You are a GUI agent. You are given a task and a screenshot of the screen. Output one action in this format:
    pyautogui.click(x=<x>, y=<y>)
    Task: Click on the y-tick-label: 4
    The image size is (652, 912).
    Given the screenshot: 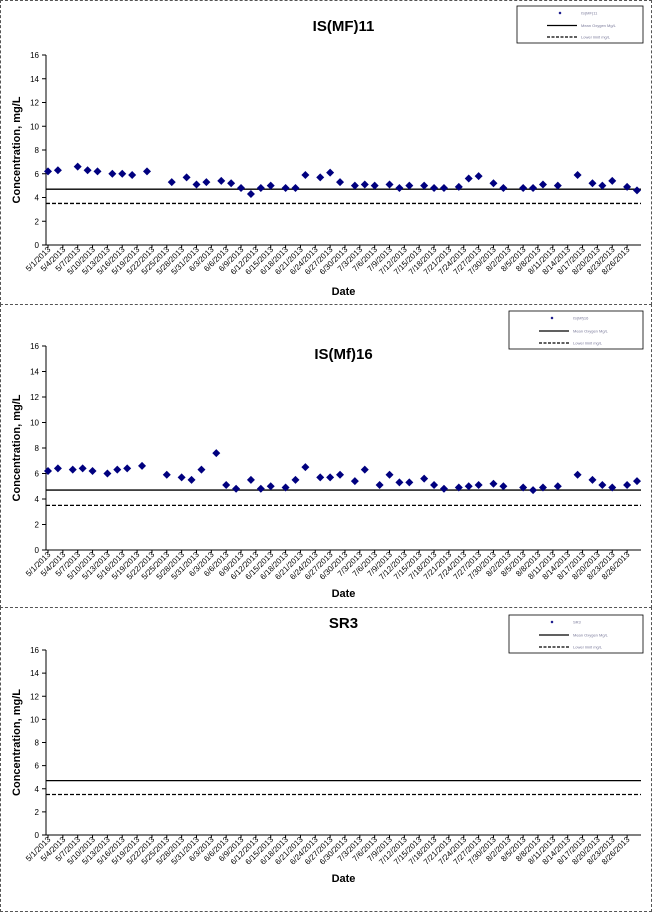 What is the action you would take?
    pyautogui.click(x=37, y=499)
    